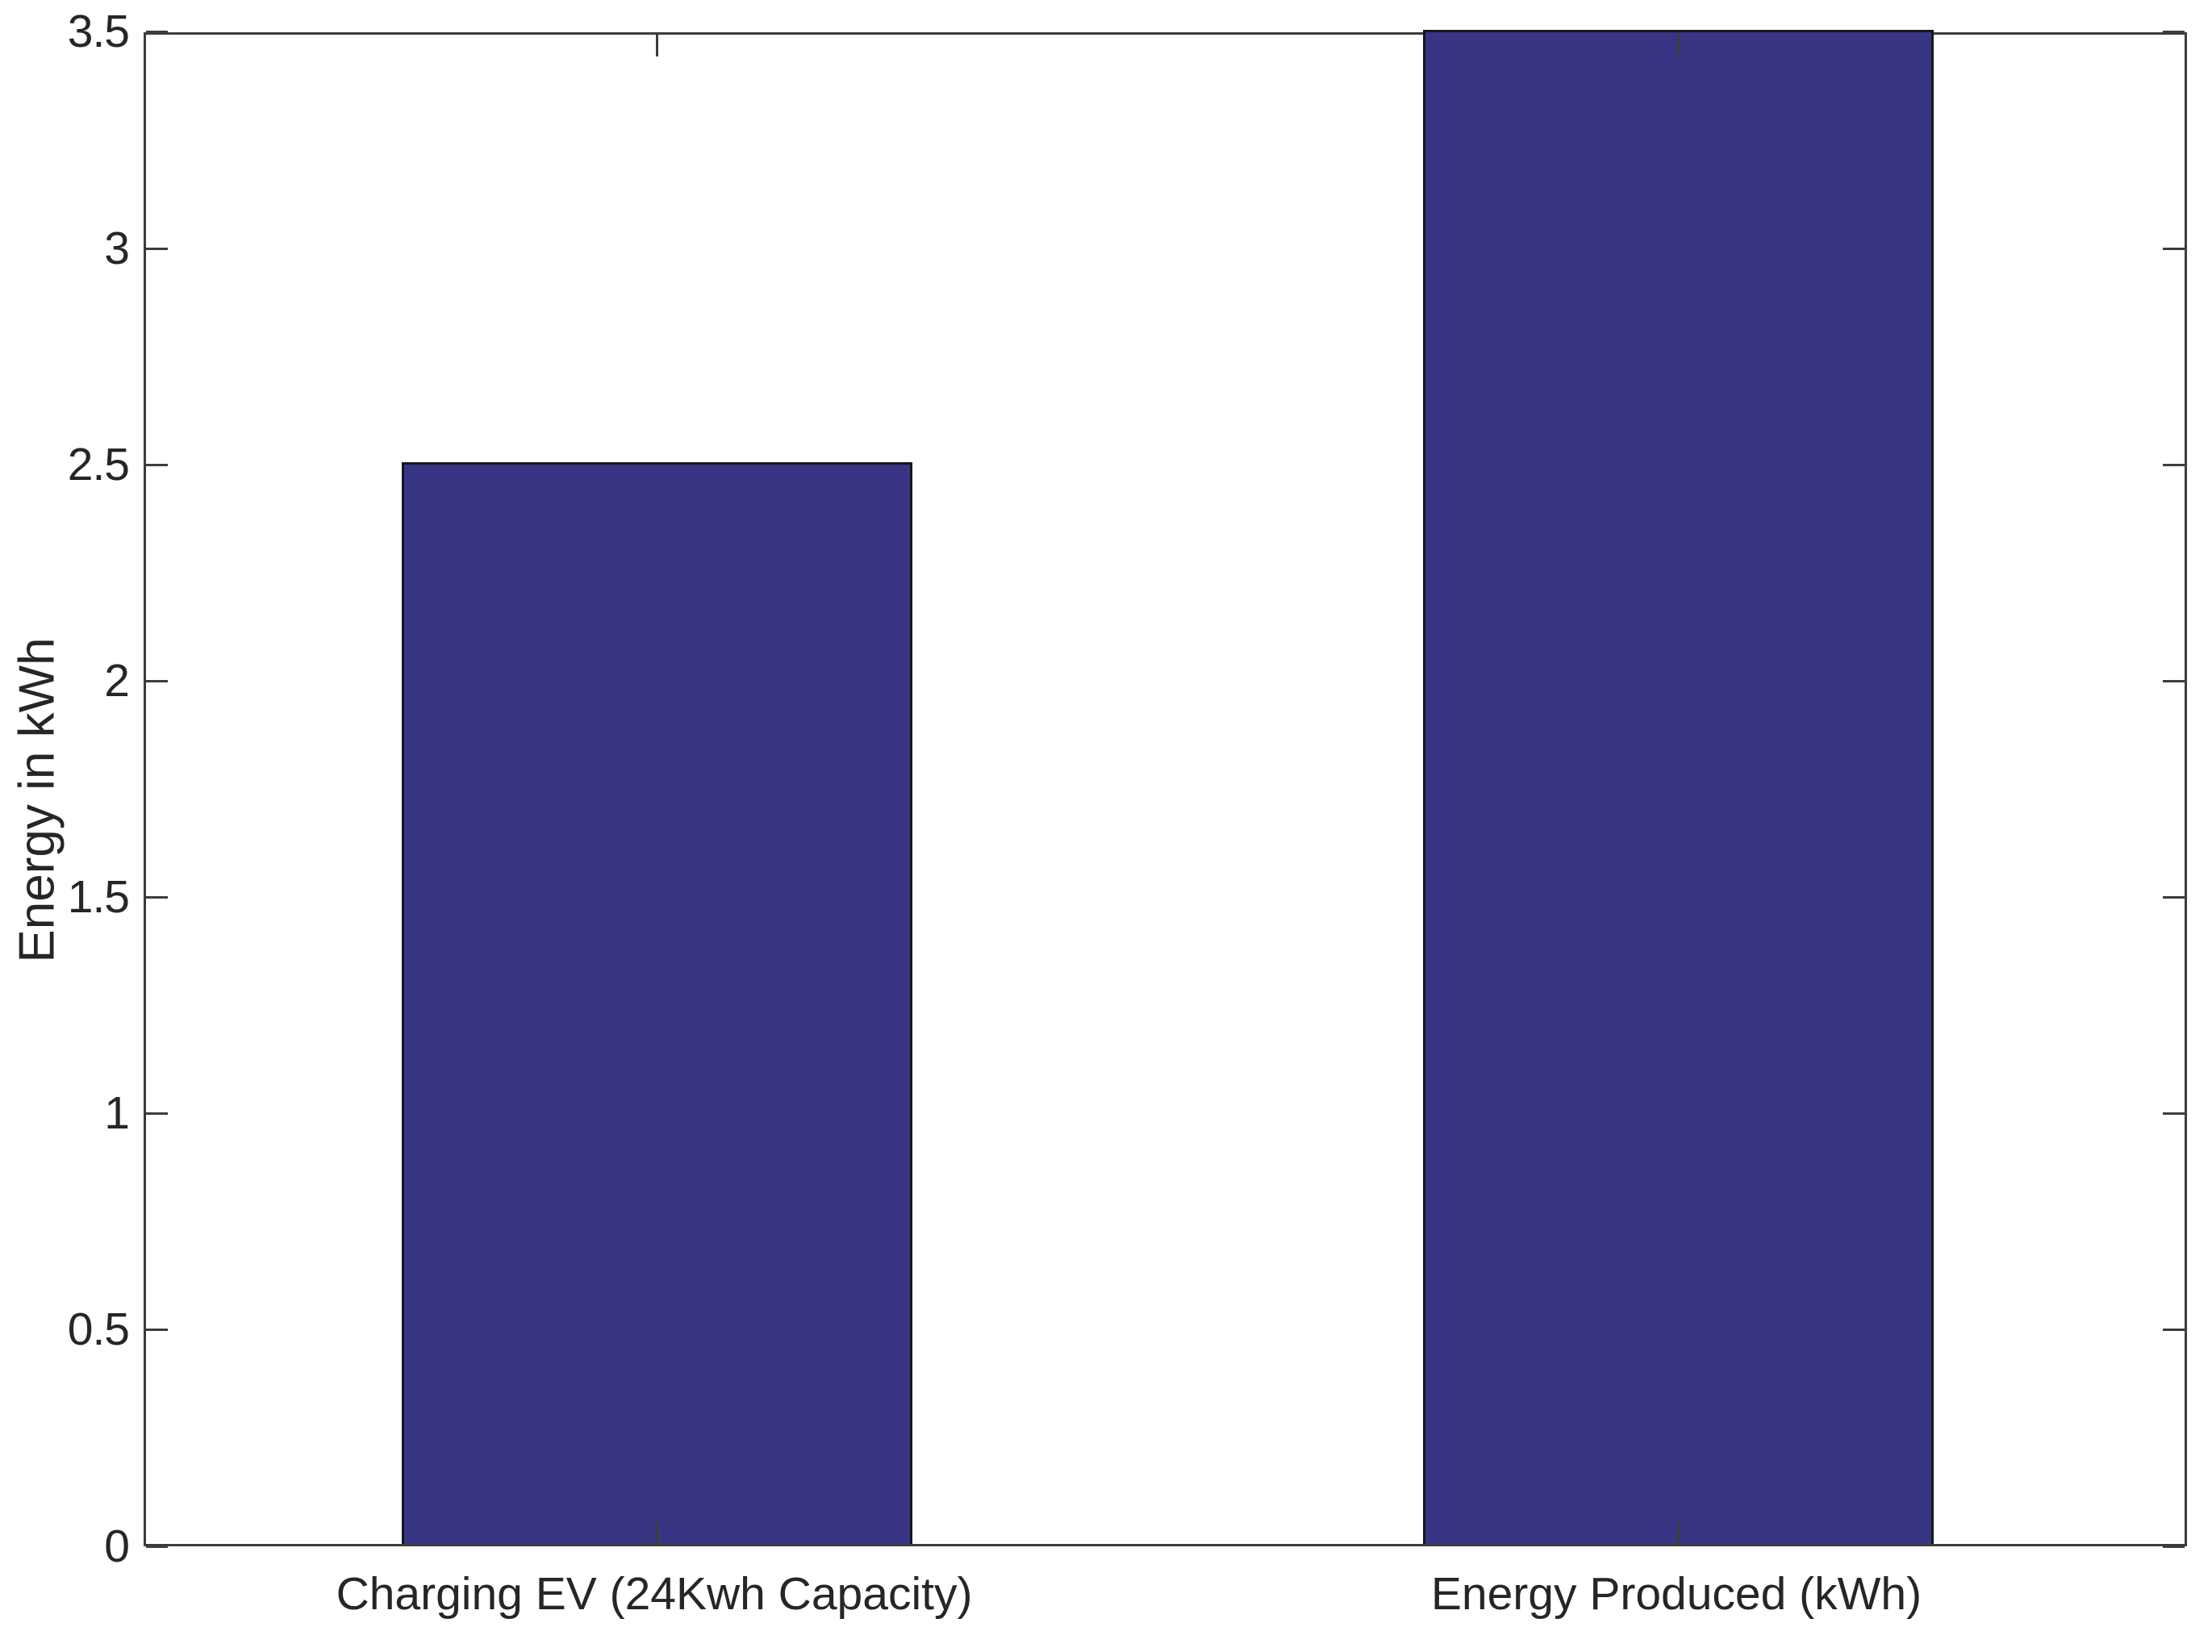 The width and height of the screenshot is (2212, 1652). I want to click on y-tick-label: 0.5, so click(98, 1329).